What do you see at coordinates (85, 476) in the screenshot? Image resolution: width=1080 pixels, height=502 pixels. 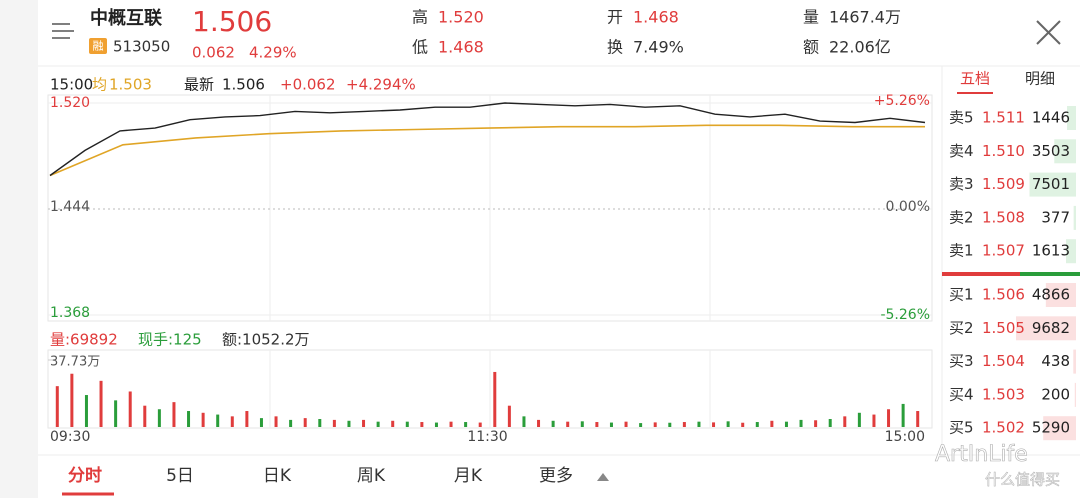 I see `bottom-tab: 分时` at bounding box center [85, 476].